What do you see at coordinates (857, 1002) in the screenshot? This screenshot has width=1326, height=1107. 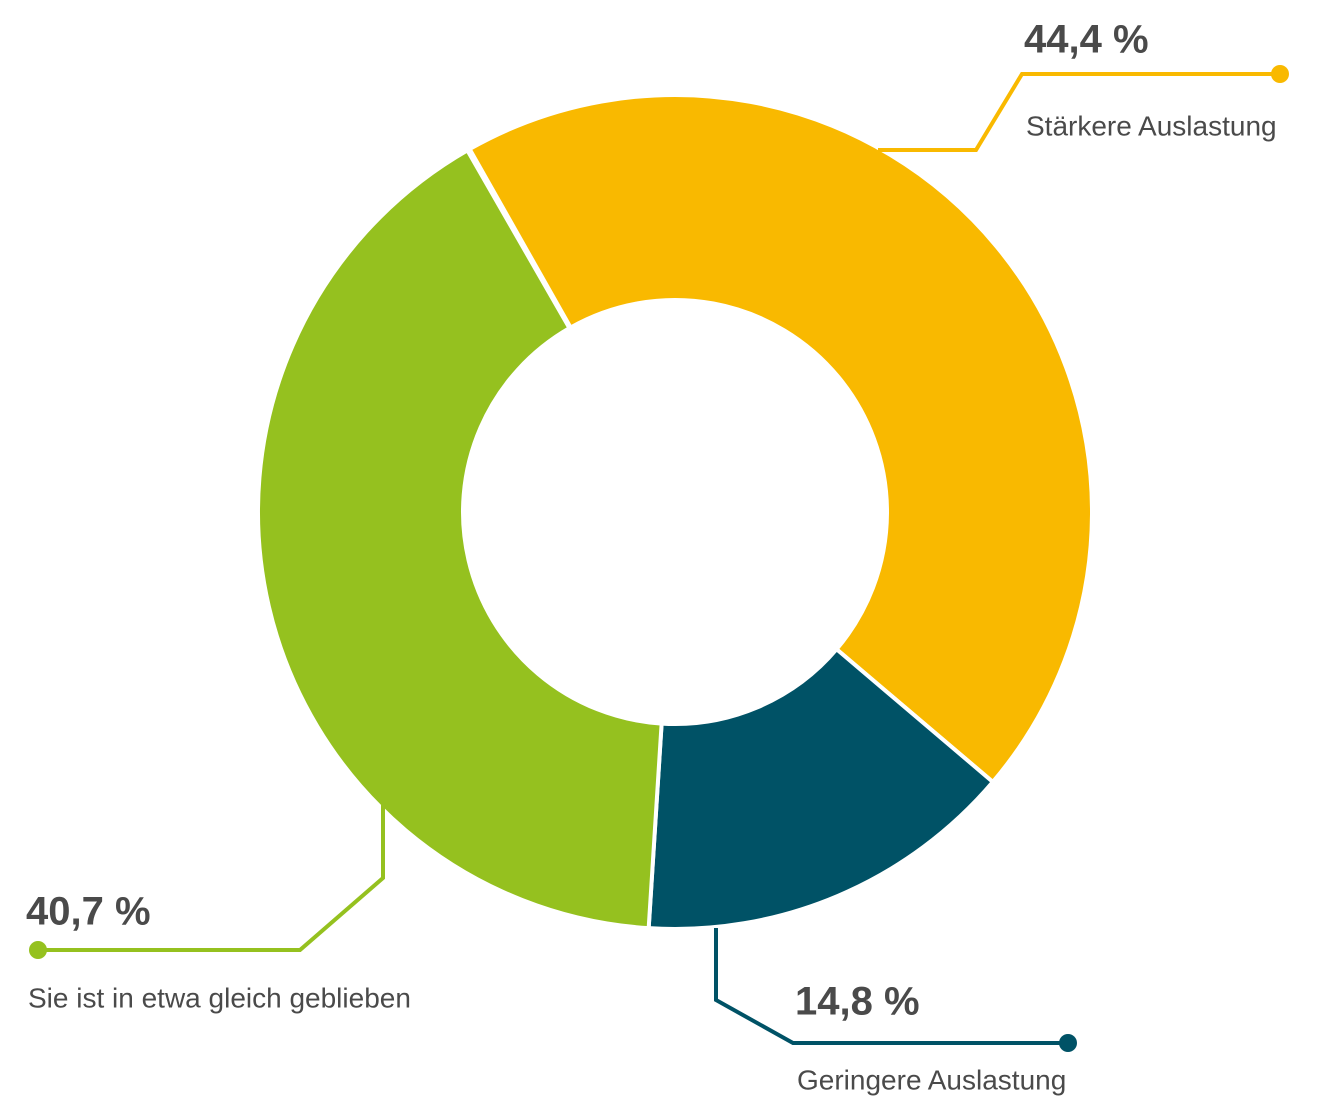 I see `value-label: 14,8 %` at bounding box center [857, 1002].